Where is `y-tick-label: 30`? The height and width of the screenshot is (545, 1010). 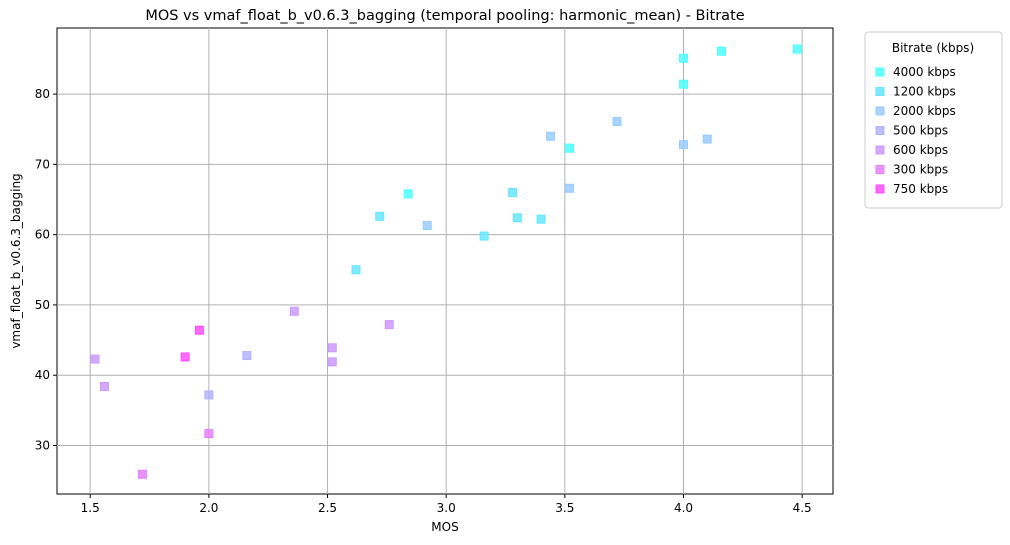 y-tick-label: 30 is located at coordinates (42, 446).